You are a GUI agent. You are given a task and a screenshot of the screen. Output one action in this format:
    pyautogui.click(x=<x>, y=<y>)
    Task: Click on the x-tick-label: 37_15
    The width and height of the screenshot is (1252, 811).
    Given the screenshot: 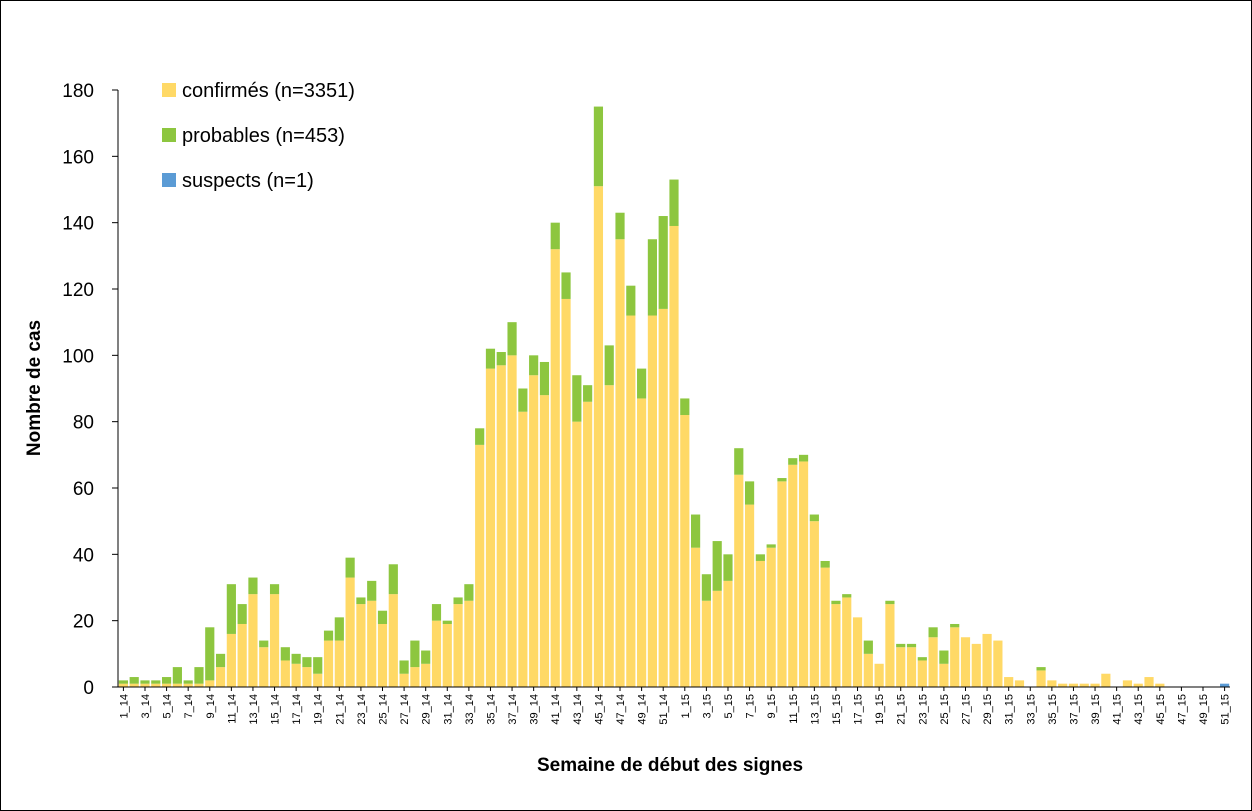 What is the action you would take?
    pyautogui.click(x=1074, y=709)
    